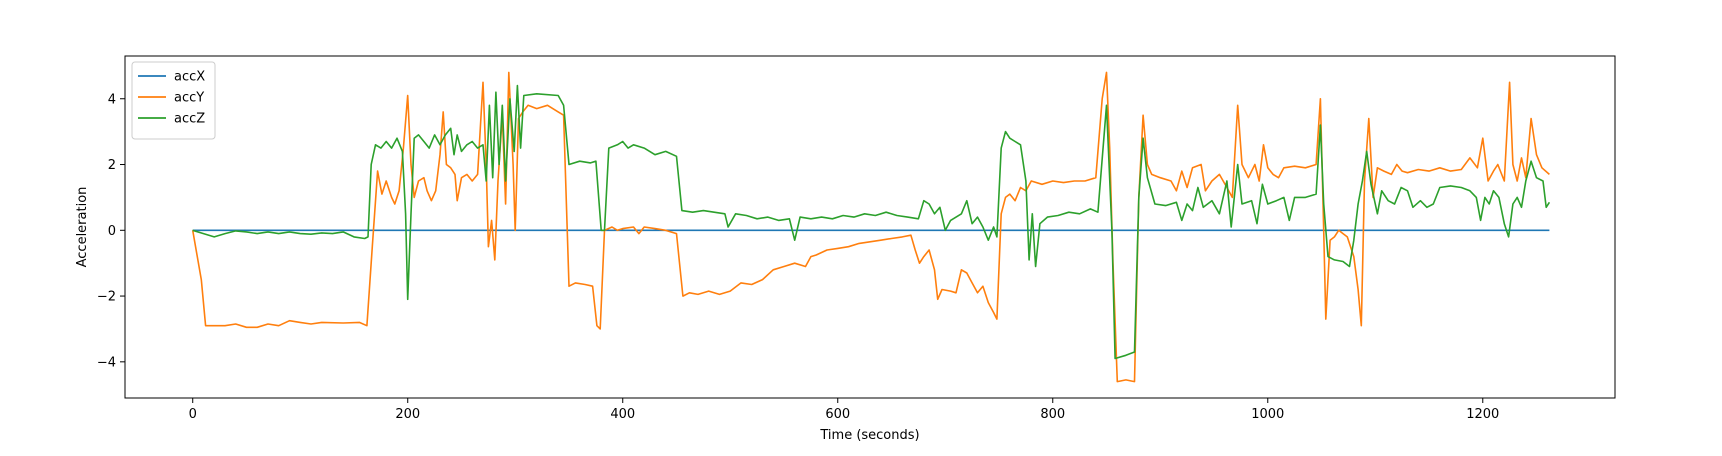 This screenshot has width=1722, height=456. Describe the element at coordinates (112, 99) in the screenshot. I see `y-tick-label: 4` at that location.